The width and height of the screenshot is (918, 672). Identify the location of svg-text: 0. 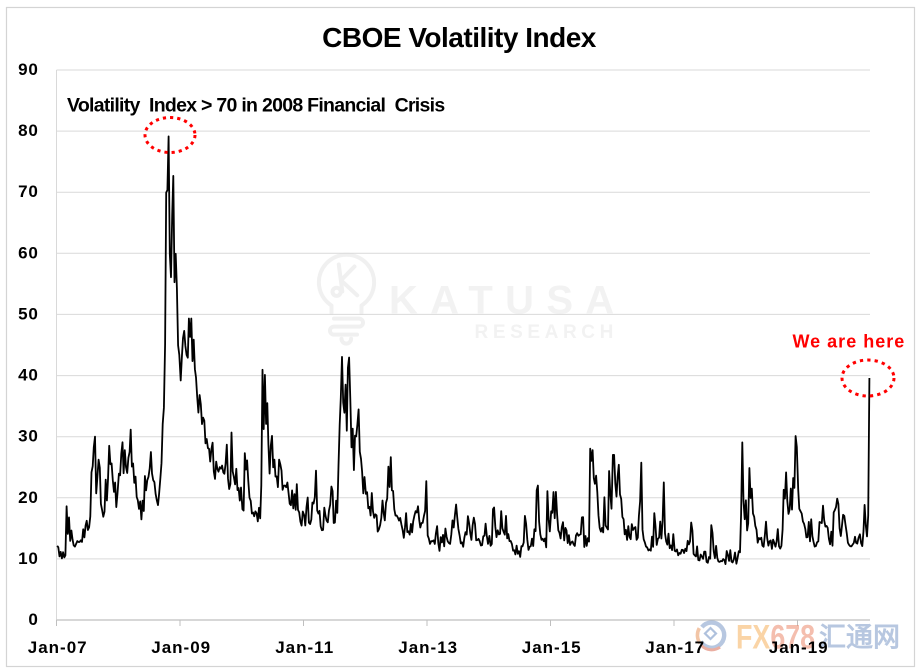
(33, 619).